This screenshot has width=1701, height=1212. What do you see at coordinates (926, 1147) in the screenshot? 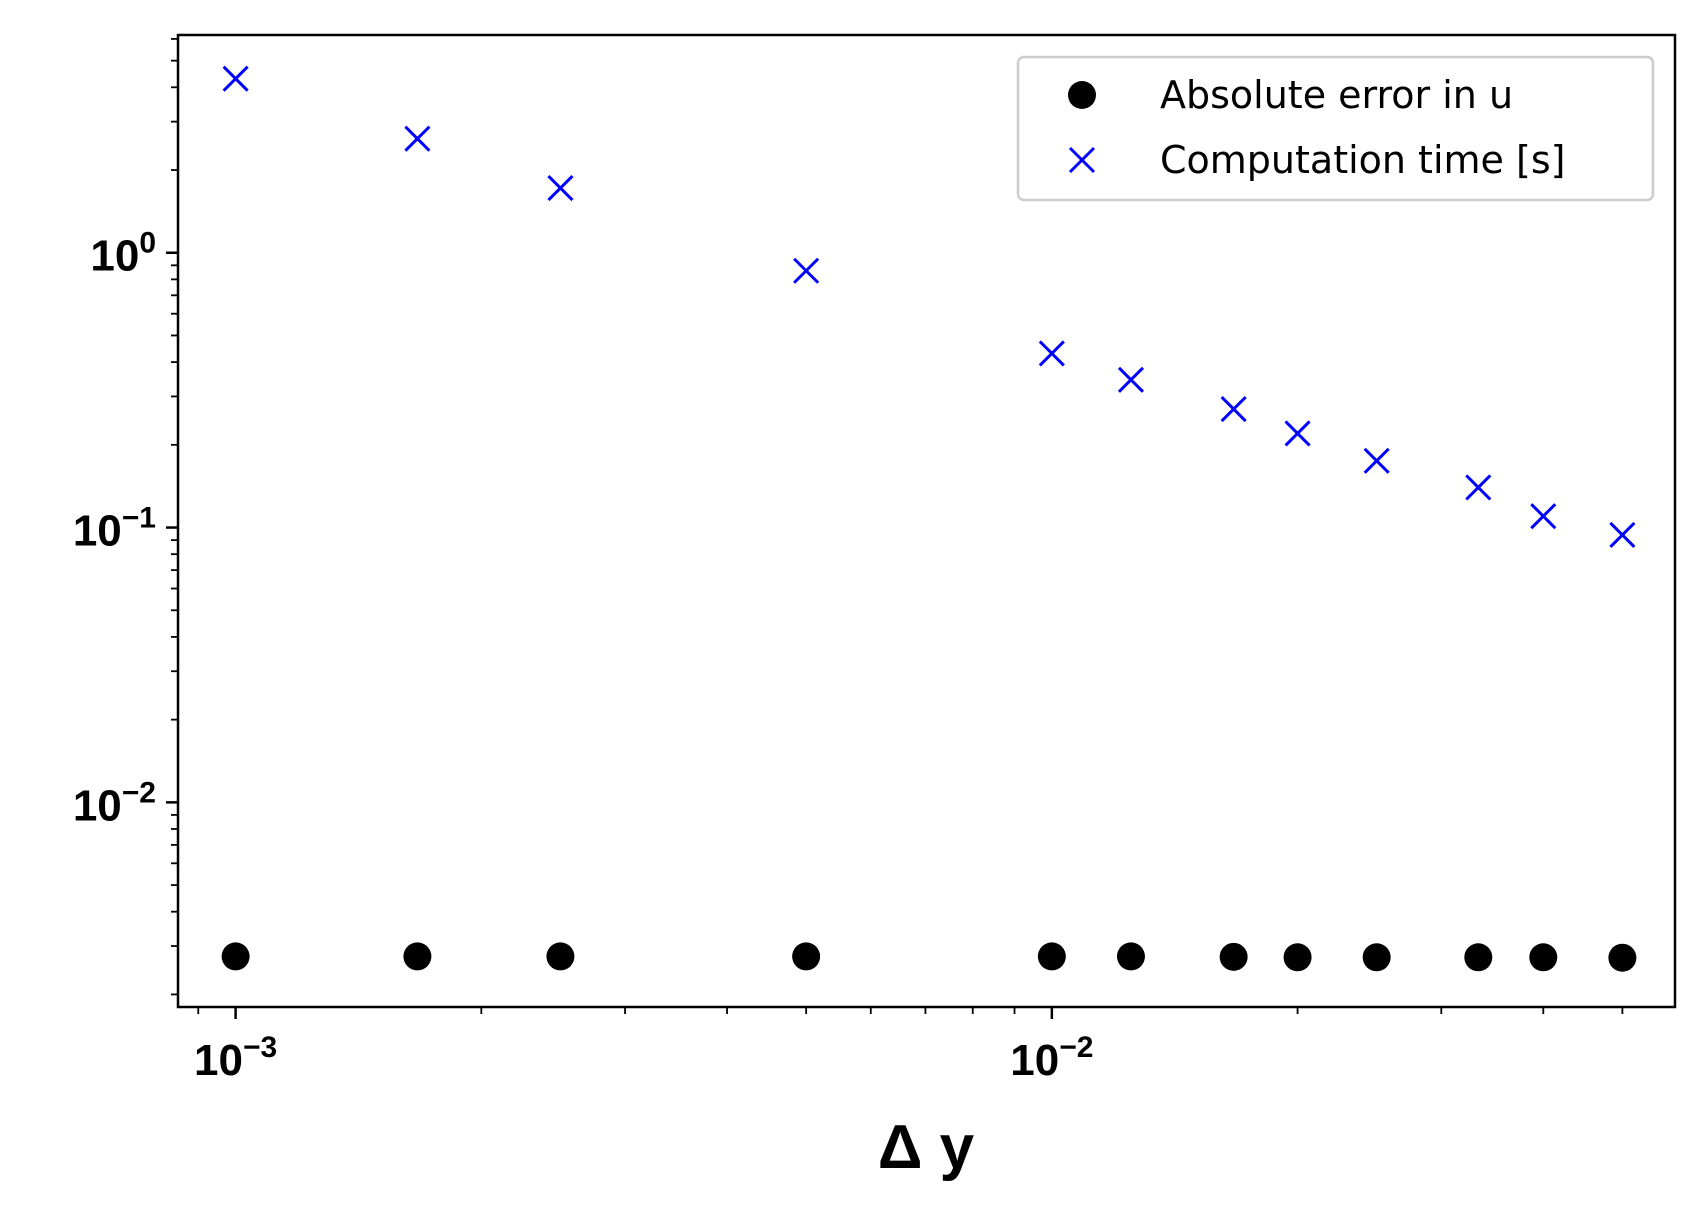
I see `x-axis-label: Δ y` at bounding box center [926, 1147].